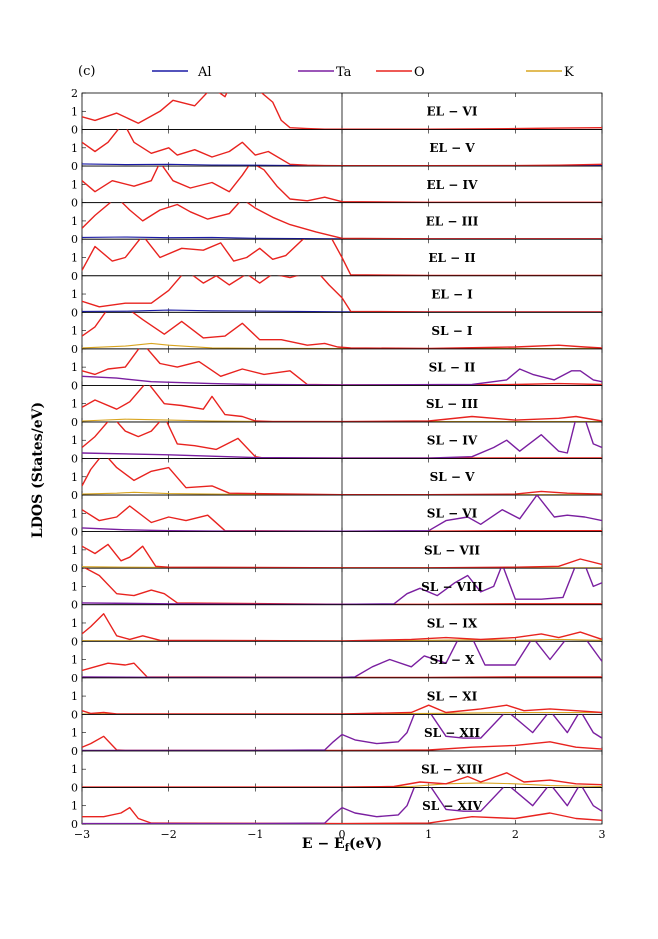 This screenshot has height=939, width=658. Describe the element at coordinates (323, 844) in the screenshot. I see `x-axis-title-main: E − E` at that location.